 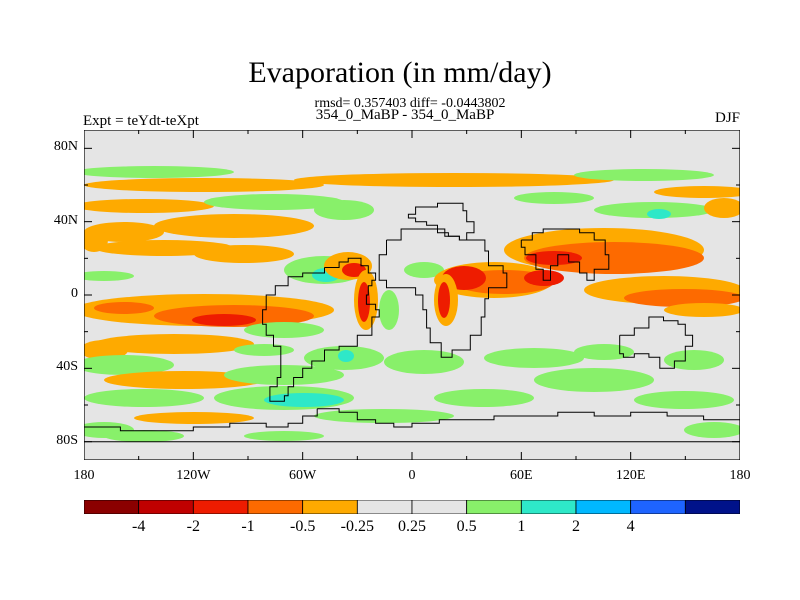 I want to click on lat-label: 40N, so click(x=65, y=220).